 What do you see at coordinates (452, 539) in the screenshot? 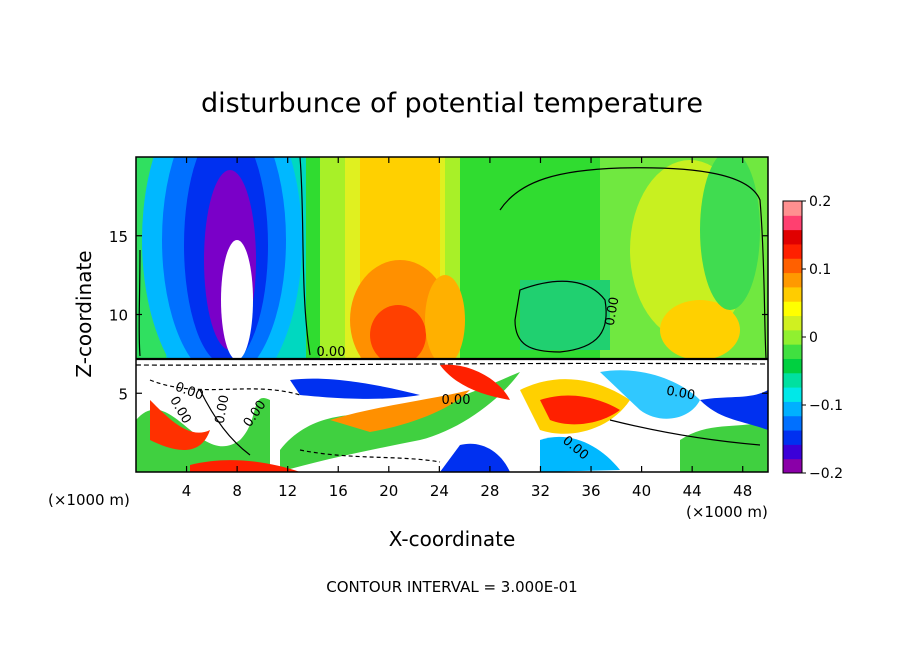
I see `x-axis-label: X-coordinate` at bounding box center [452, 539].